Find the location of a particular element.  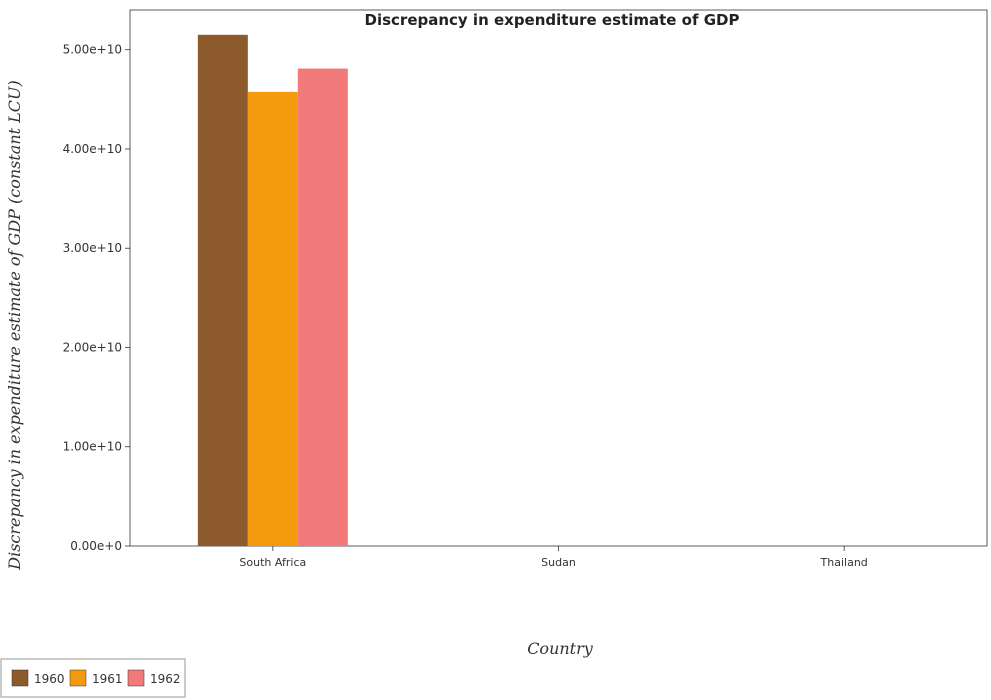

y-tick-label: 2.00e+10 is located at coordinates (92, 347).